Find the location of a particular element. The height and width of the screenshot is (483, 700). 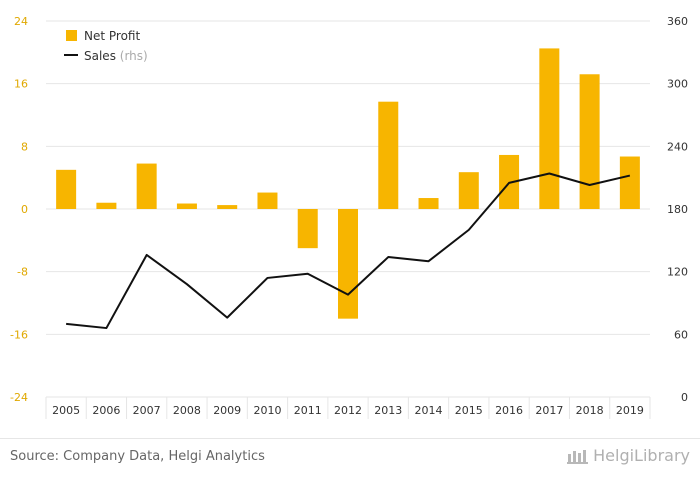

source-note: Source: Company Data, Helgi Analytics is located at coordinates (137, 456).